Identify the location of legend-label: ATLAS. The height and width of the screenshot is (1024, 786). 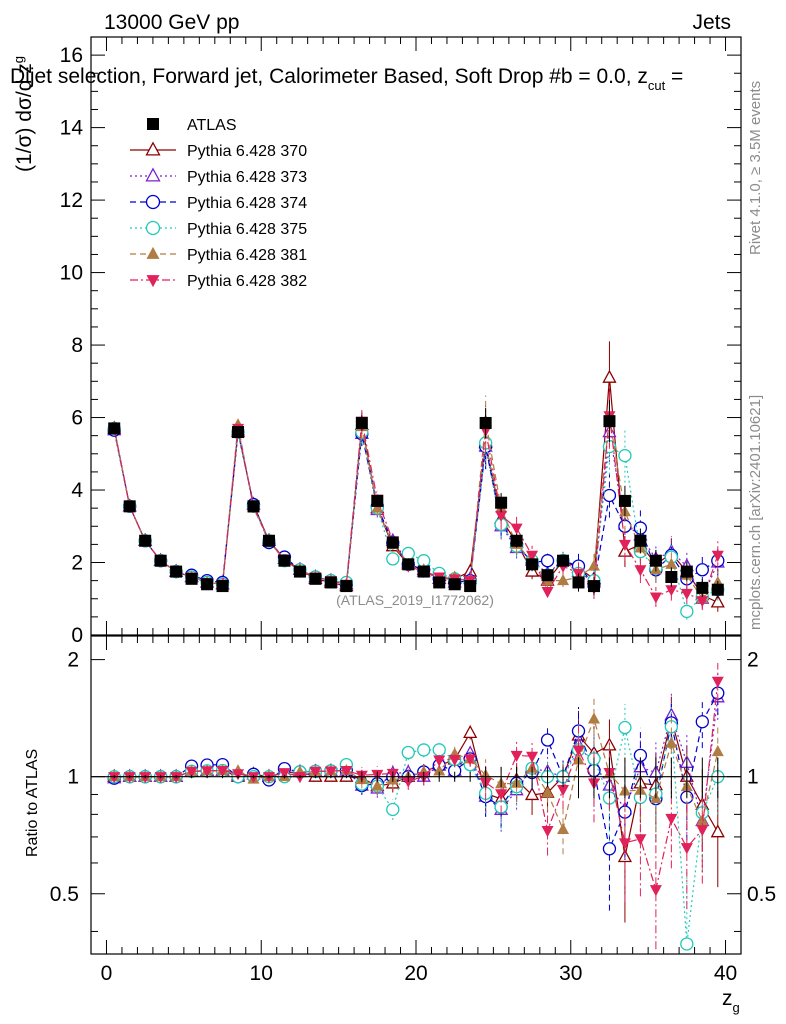
(212, 125).